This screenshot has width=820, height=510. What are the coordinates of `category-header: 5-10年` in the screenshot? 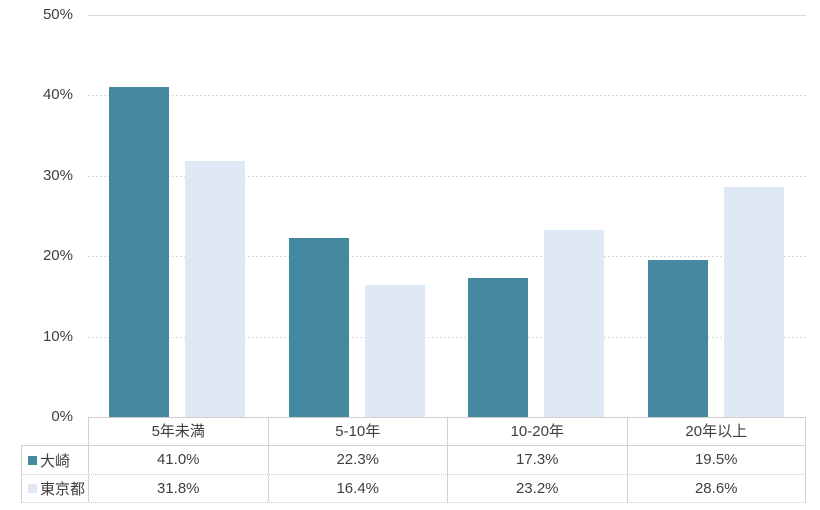 It's located at (357, 431).